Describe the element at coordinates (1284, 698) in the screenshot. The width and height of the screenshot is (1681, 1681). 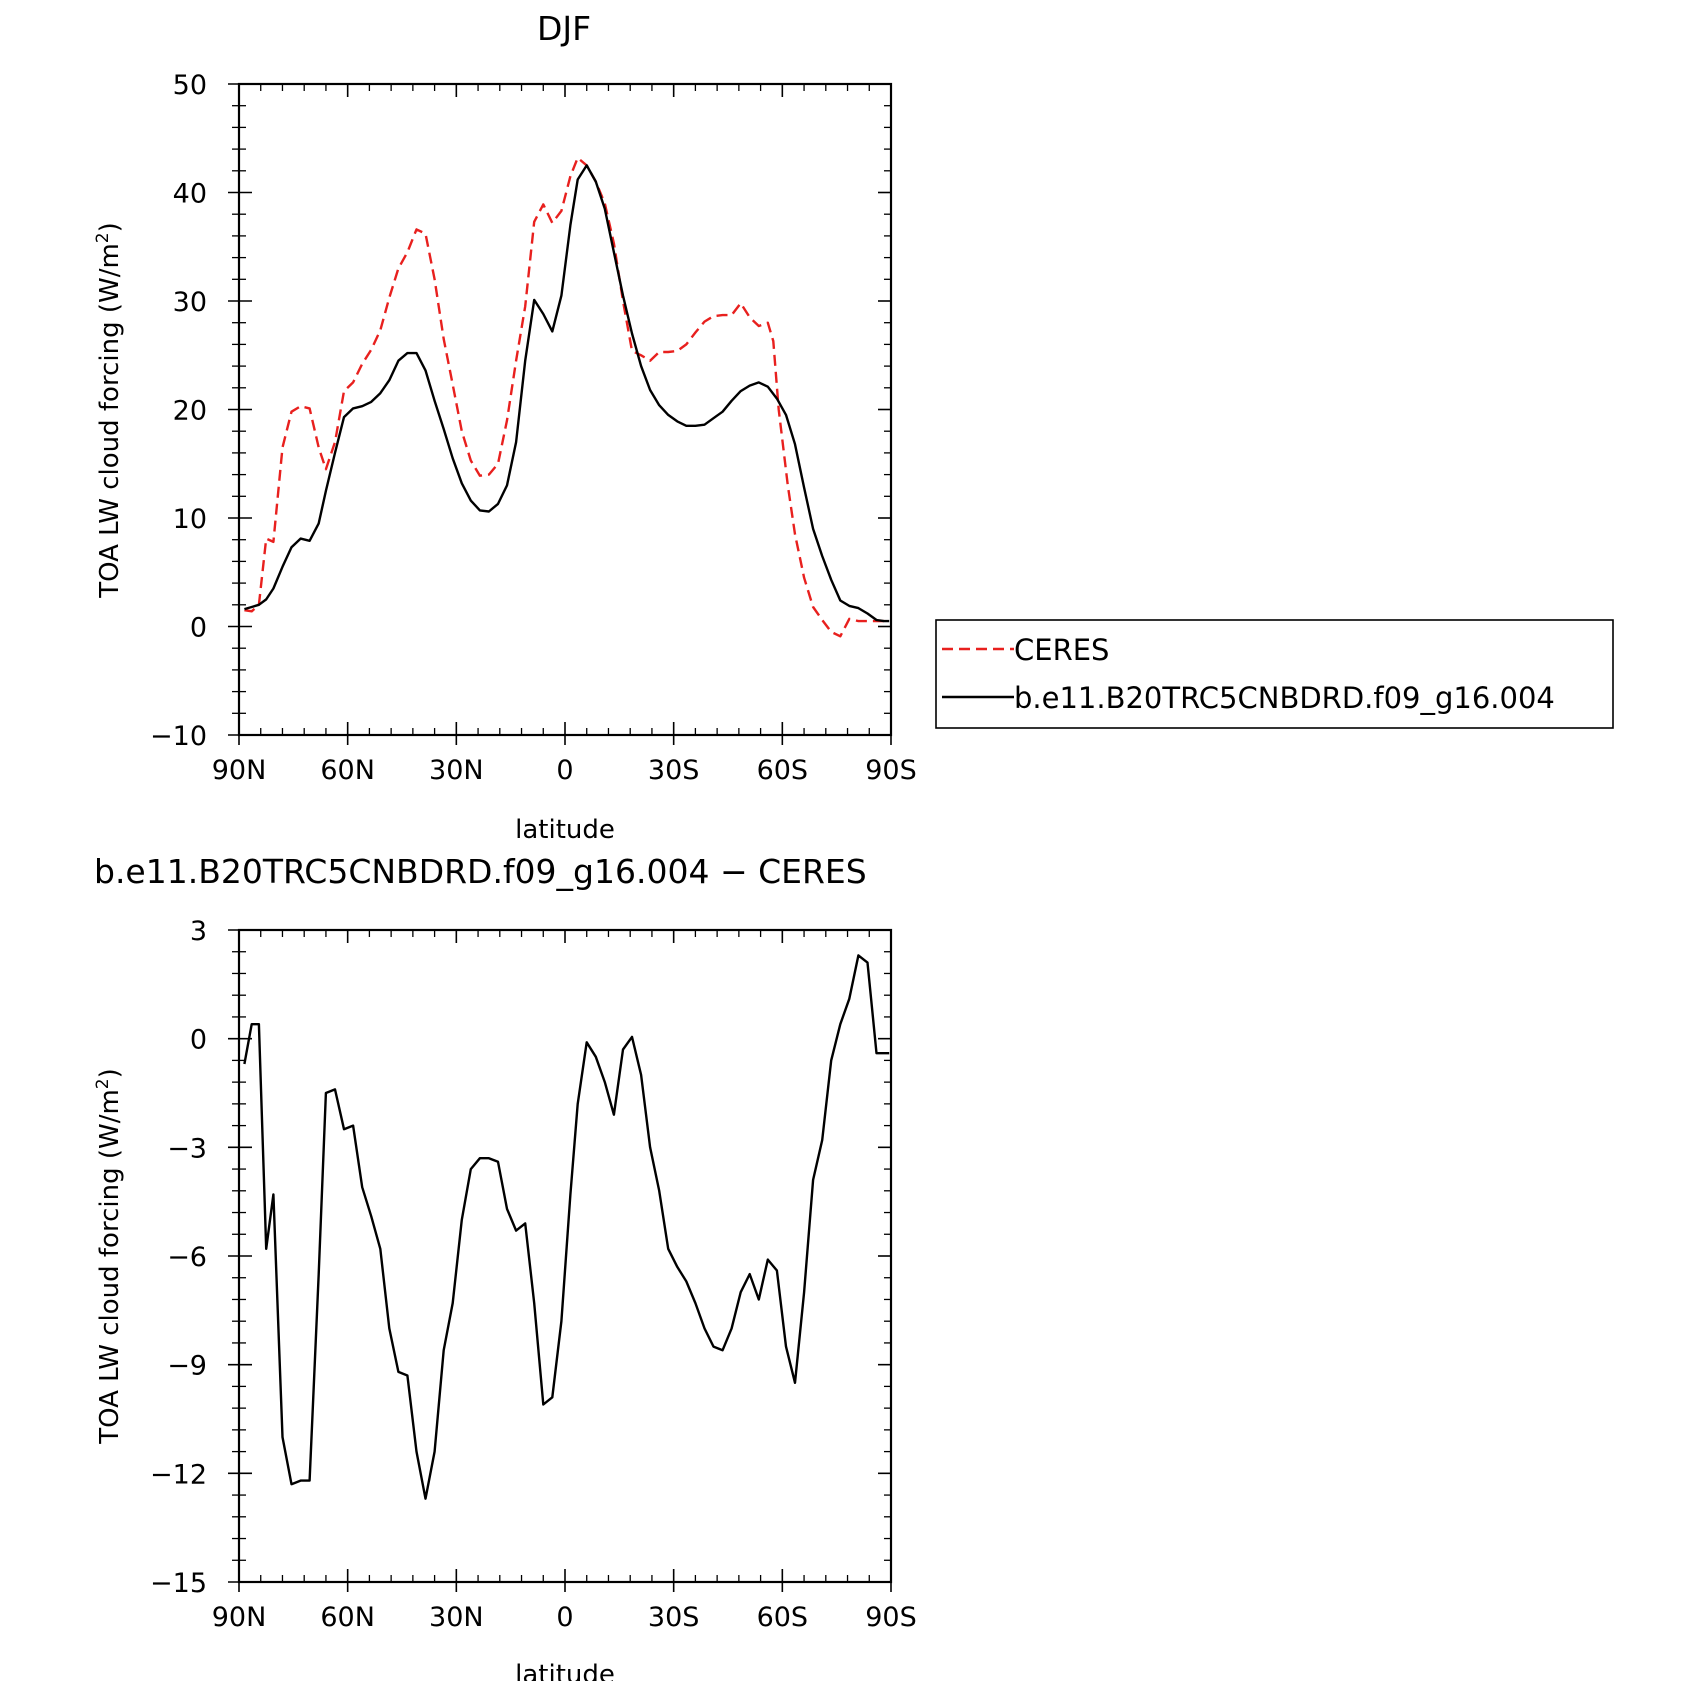
I see `legend-label-model: b.e11.B20TRC5CNBDRD.f09_g16.004` at that location.